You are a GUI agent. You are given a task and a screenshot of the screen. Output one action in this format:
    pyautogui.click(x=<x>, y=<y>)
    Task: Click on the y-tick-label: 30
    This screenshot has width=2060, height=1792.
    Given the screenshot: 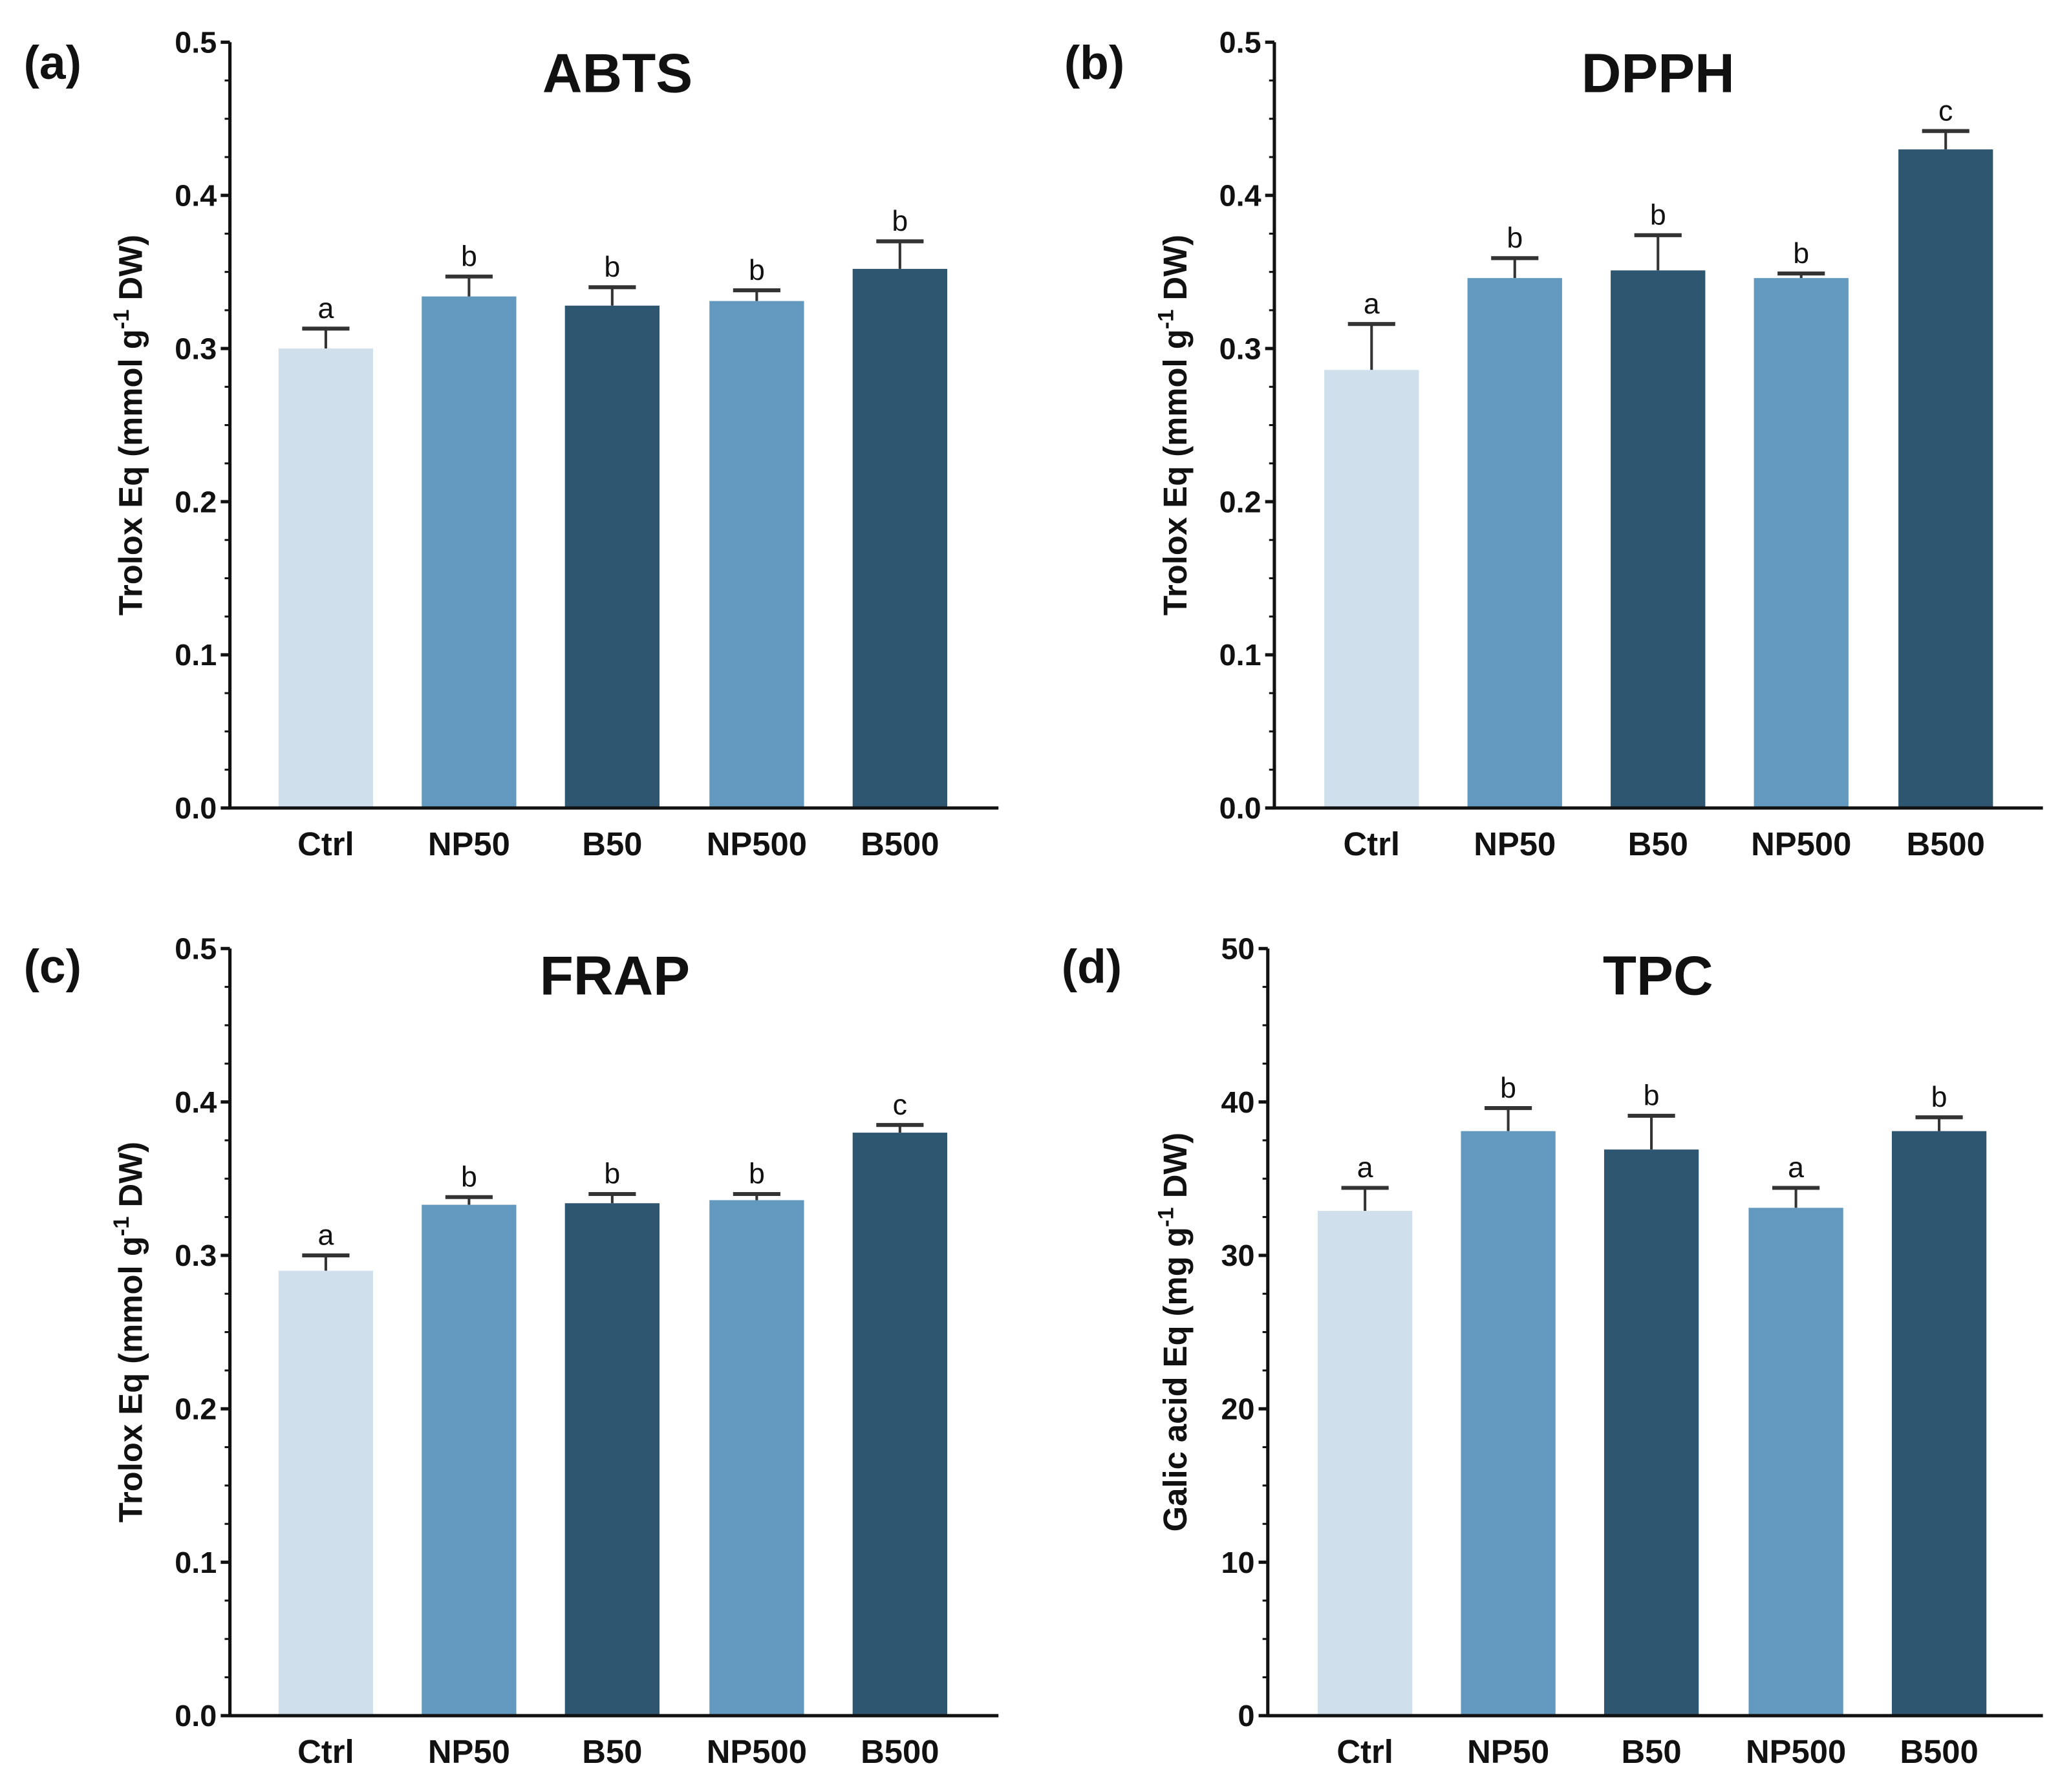 What is the action you would take?
    pyautogui.click(x=1237, y=1255)
    